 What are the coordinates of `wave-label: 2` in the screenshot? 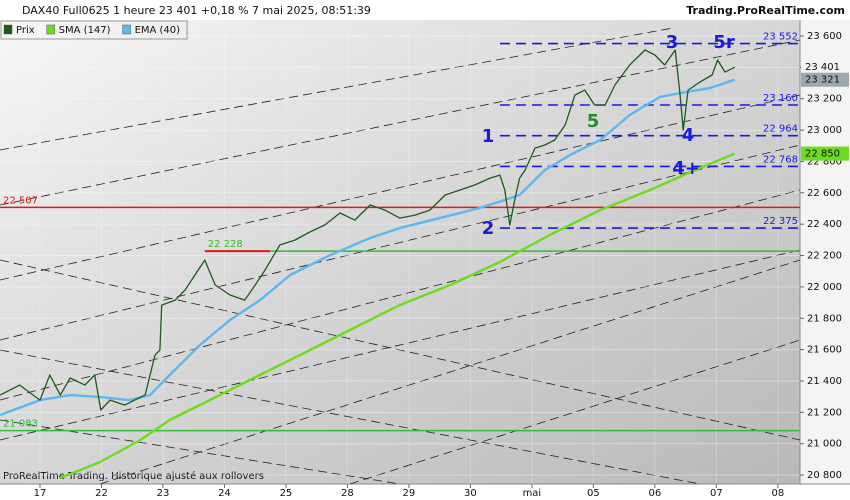 It's located at (488, 228).